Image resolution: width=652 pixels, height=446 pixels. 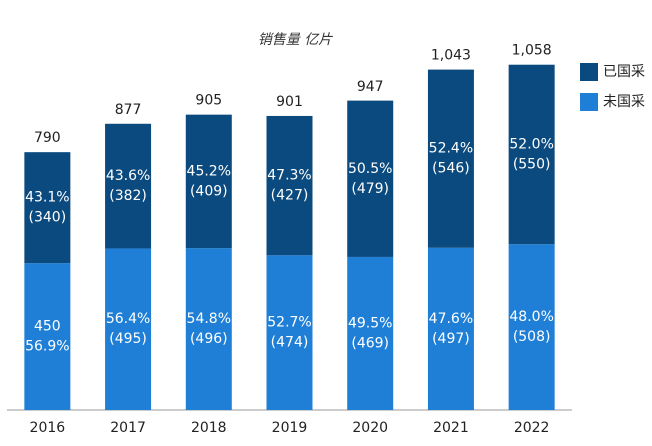 I want to click on total-label: 790, so click(x=47, y=138).